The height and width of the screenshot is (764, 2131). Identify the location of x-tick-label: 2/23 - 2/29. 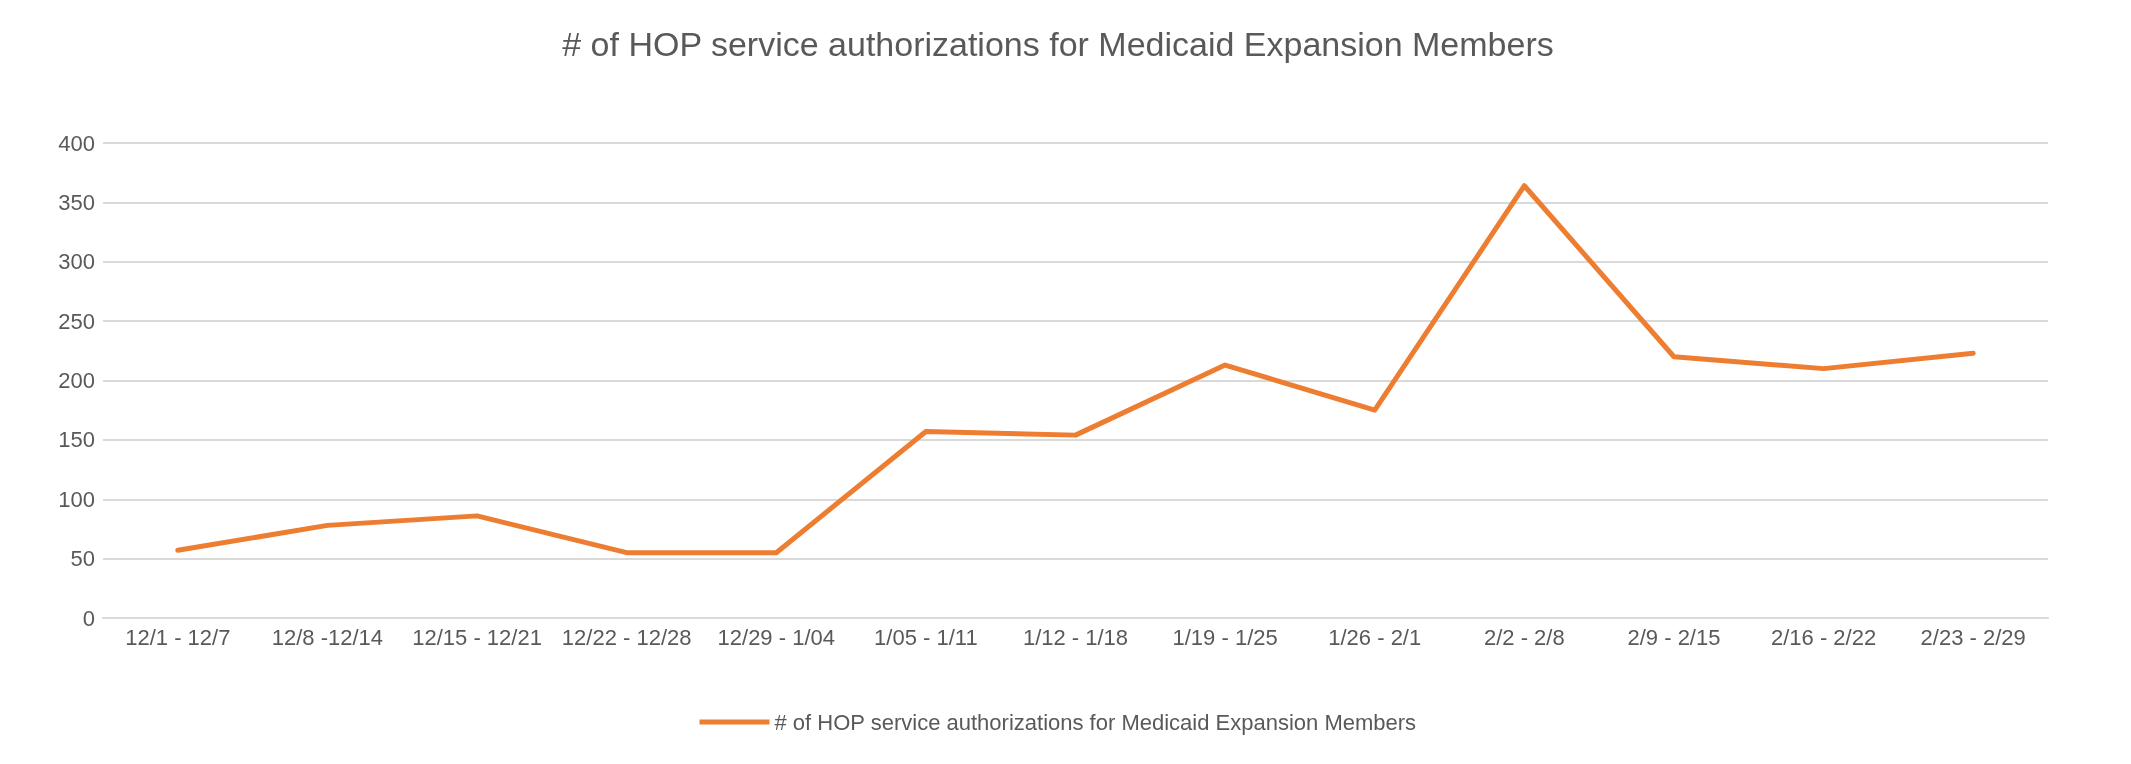
(1973, 637).